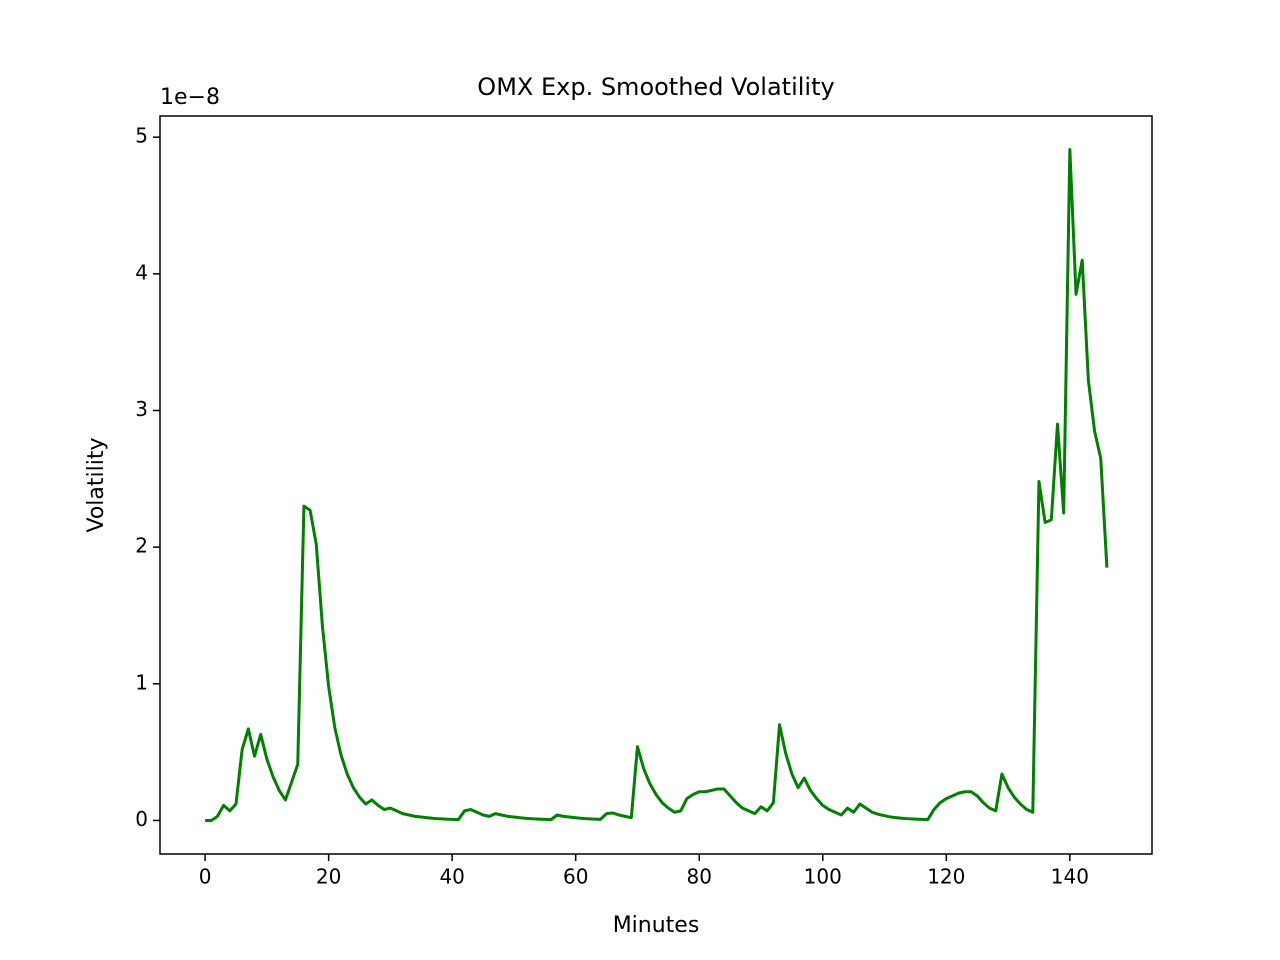 The image size is (1280, 960). Describe the element at coordinates (823, 877) in the screenshot. I see `x-tick-label: 100` at that location.